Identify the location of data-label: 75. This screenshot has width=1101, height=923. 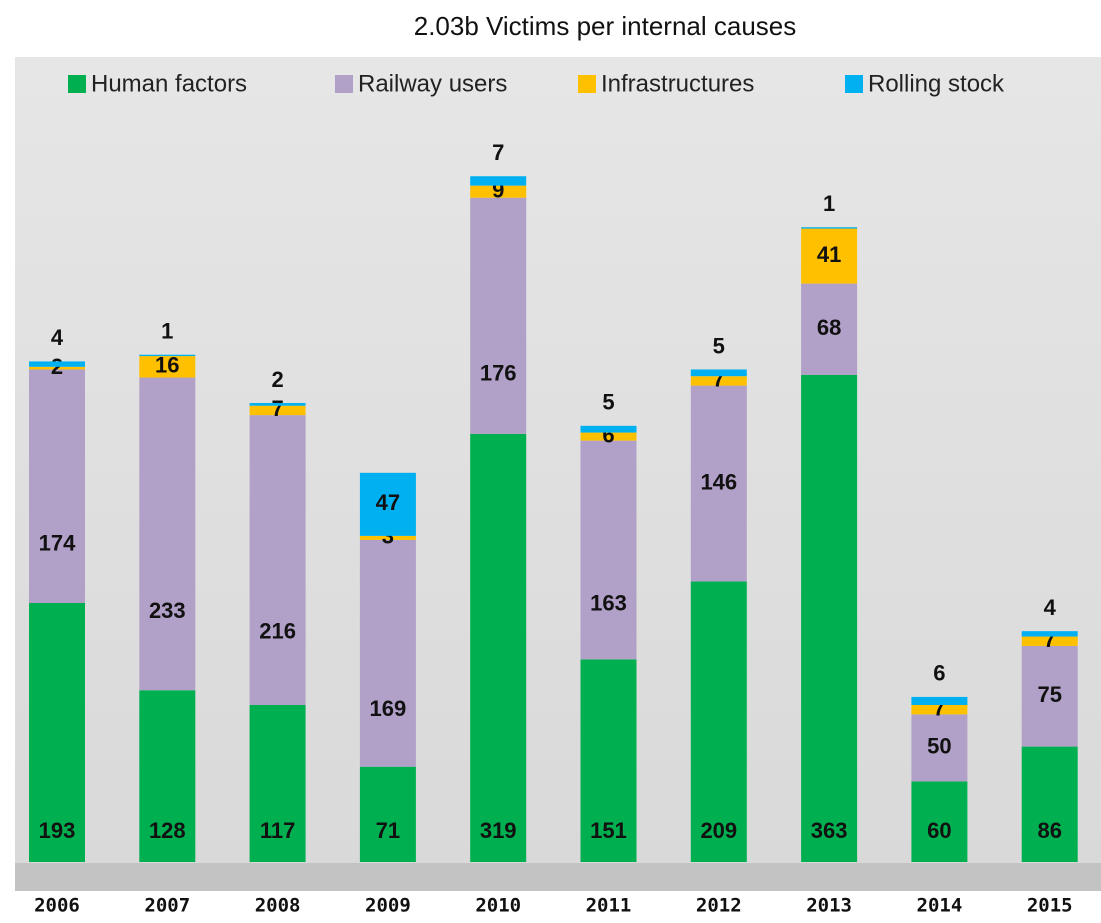
(1049, 694).